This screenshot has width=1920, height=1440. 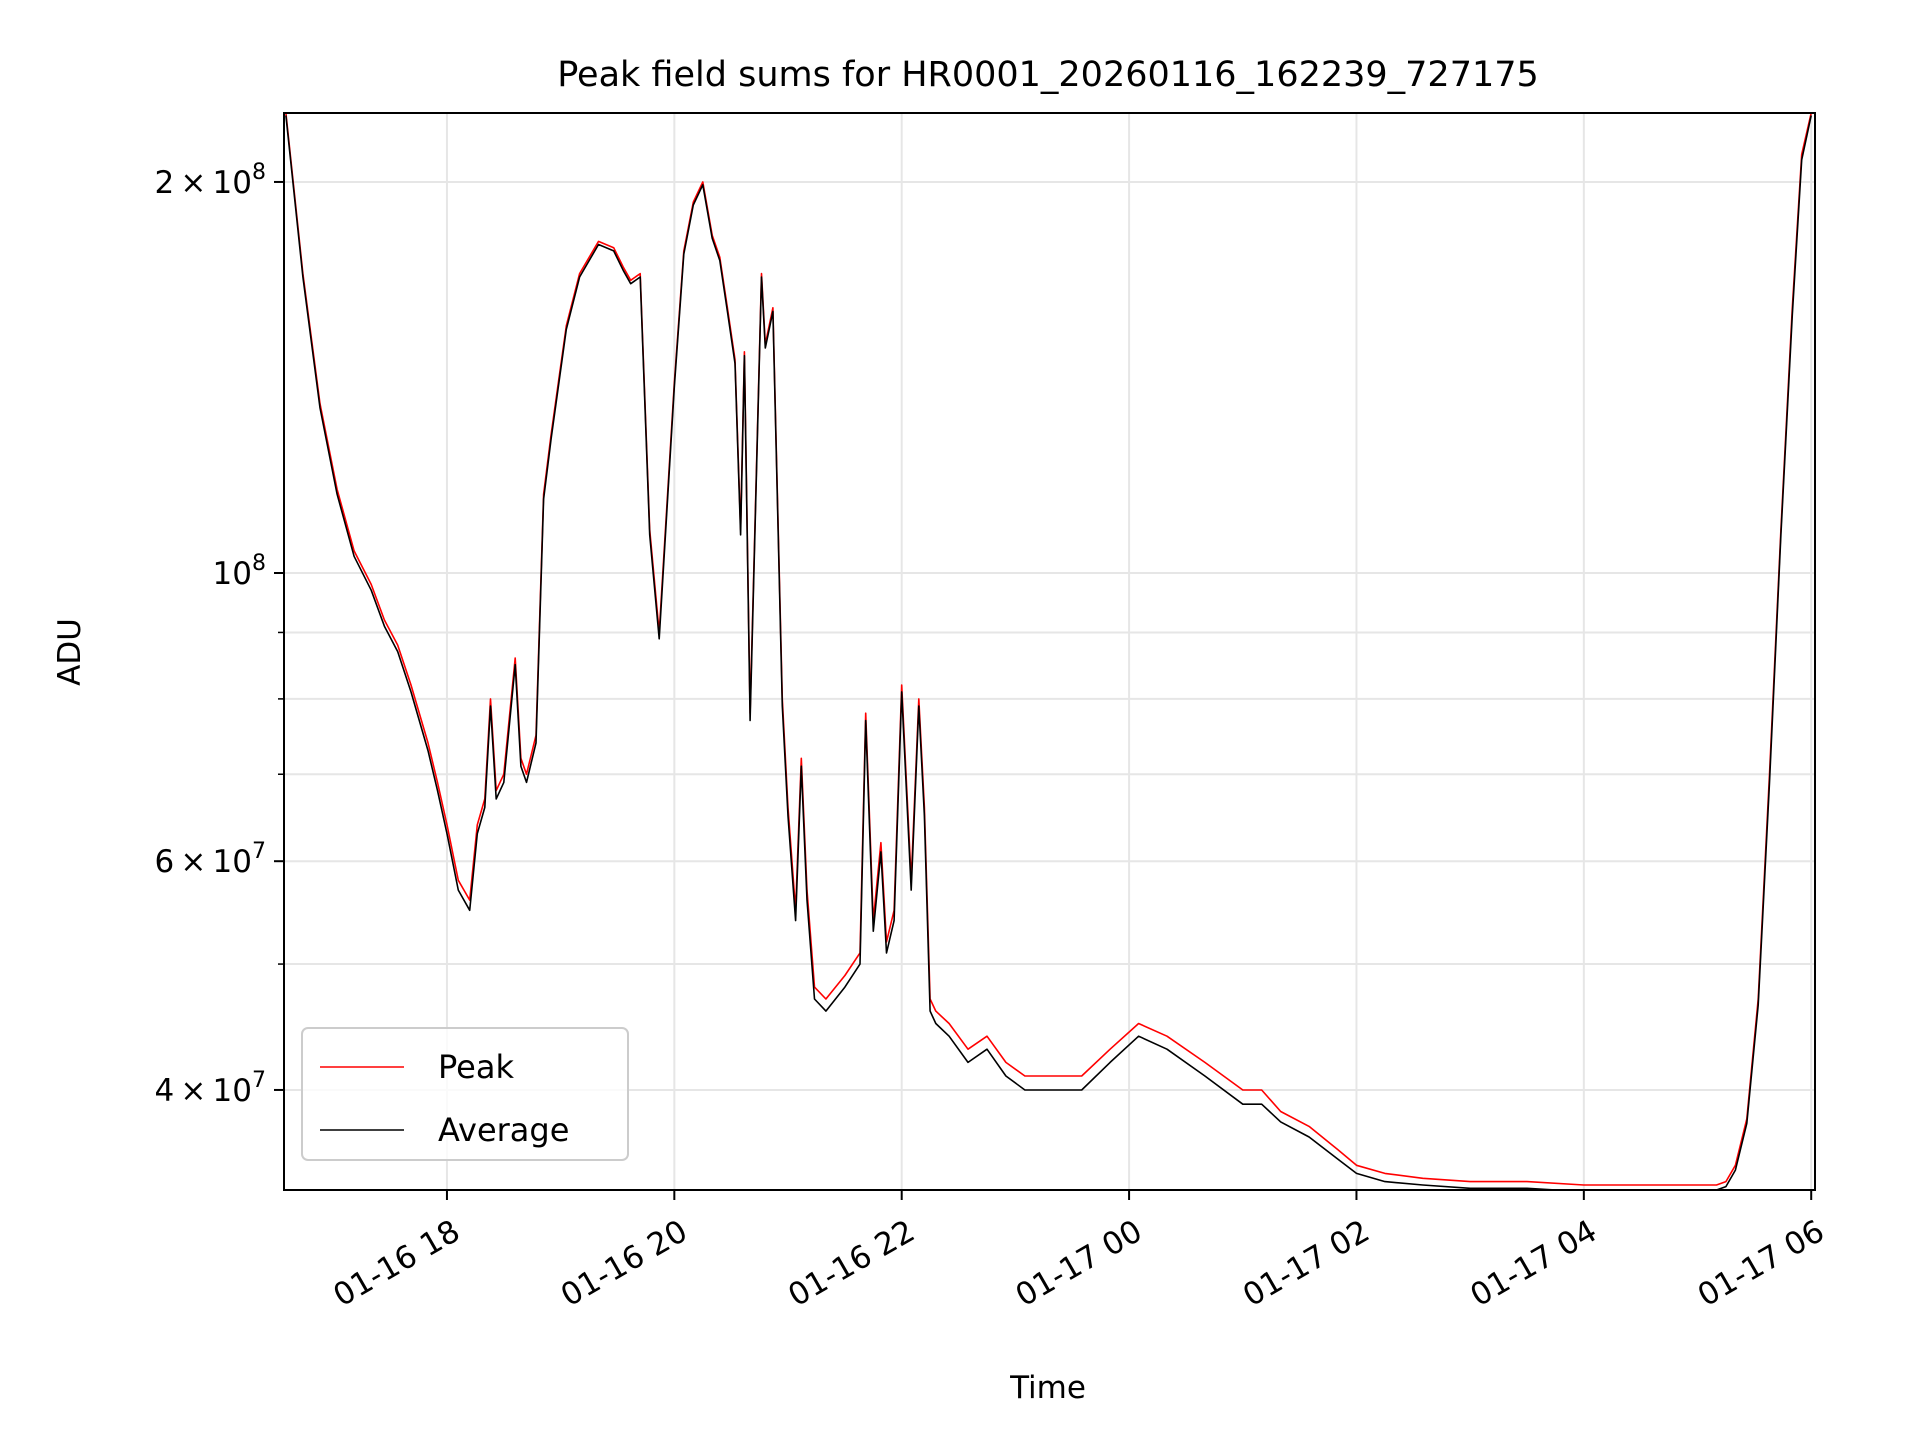 I want to click on y-axis-label: ADU, so click(x=70, y=652).